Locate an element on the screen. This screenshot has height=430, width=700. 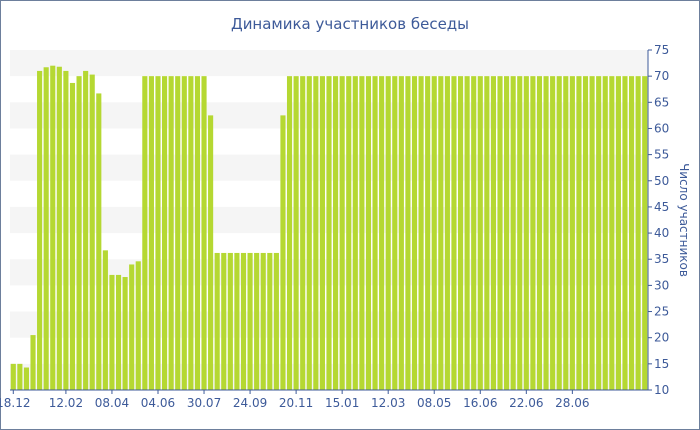
x-tick-label: 16.06 is located at coordinates (480, 403).